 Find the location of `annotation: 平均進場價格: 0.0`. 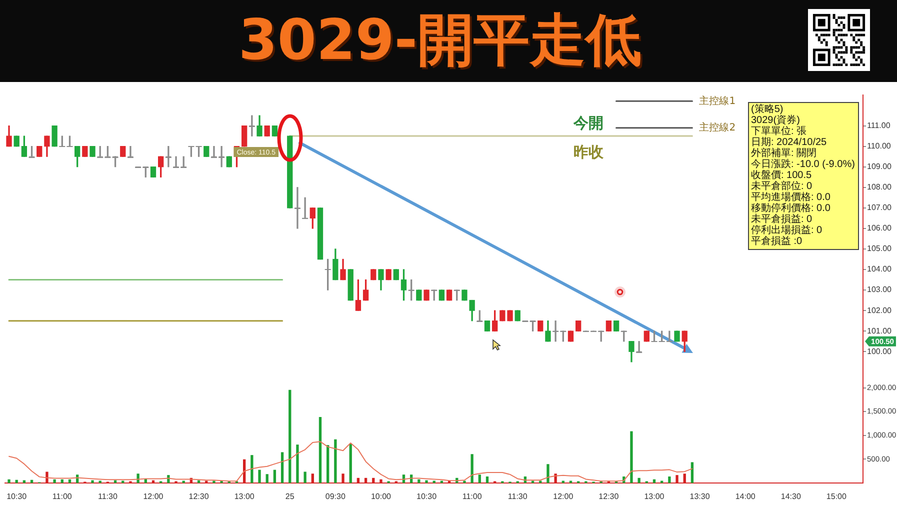

annotation: 平均進場價格: 0.0 is located at coordinates (791, 197).